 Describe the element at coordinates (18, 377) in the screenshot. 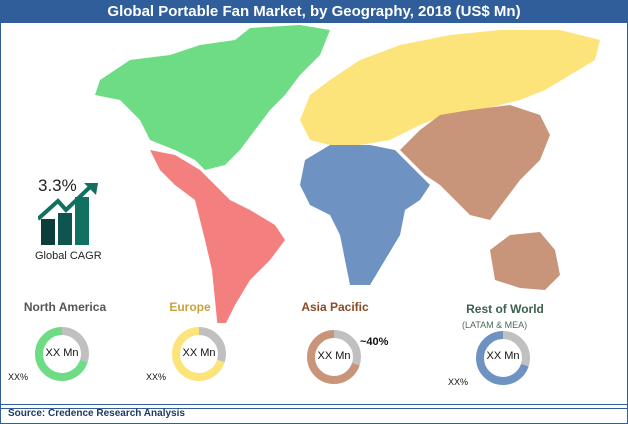

I see `share-north-america: XX%` at that location.